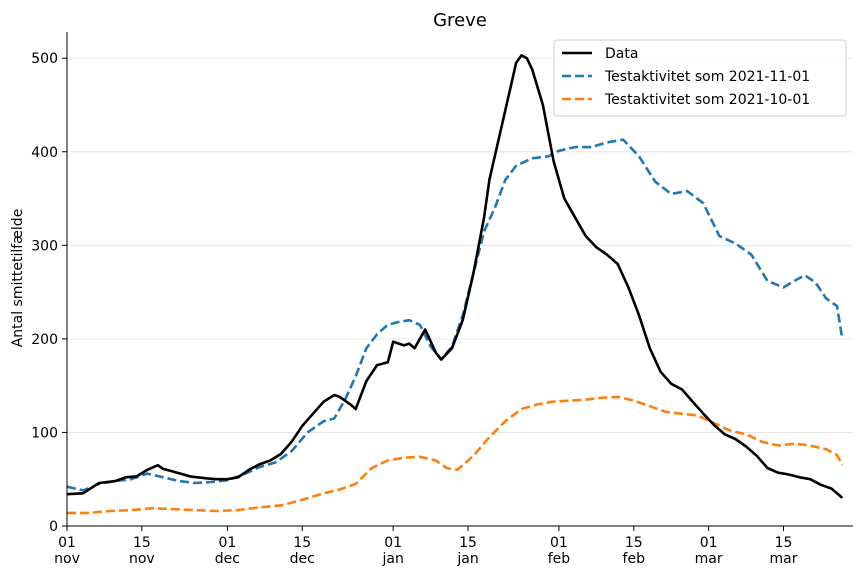 The image size is (864, 576). I want to click on legend-label: Testaktivitet som 2021-11-01, so click(707, 77).